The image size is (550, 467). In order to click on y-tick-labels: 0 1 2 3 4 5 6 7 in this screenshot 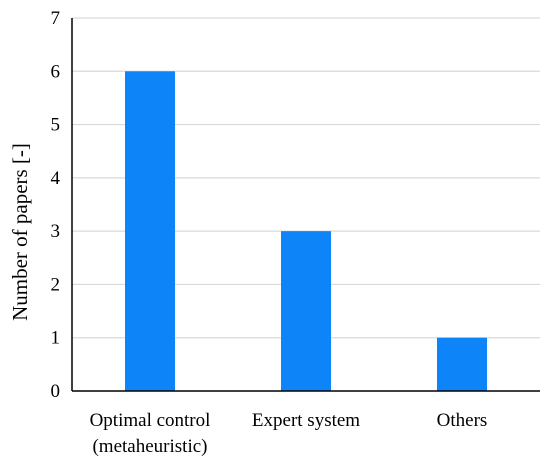, I will do `click(56, 205)`.